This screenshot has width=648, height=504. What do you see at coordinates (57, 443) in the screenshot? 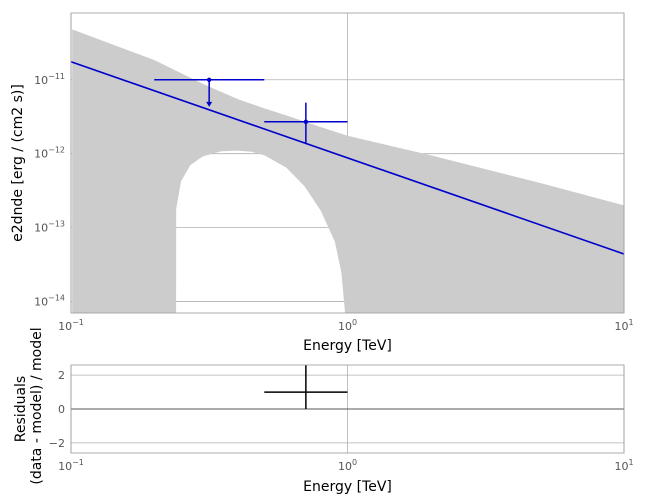
I see `residual-y-tick-label: −2` at bounding box center [57, 443].